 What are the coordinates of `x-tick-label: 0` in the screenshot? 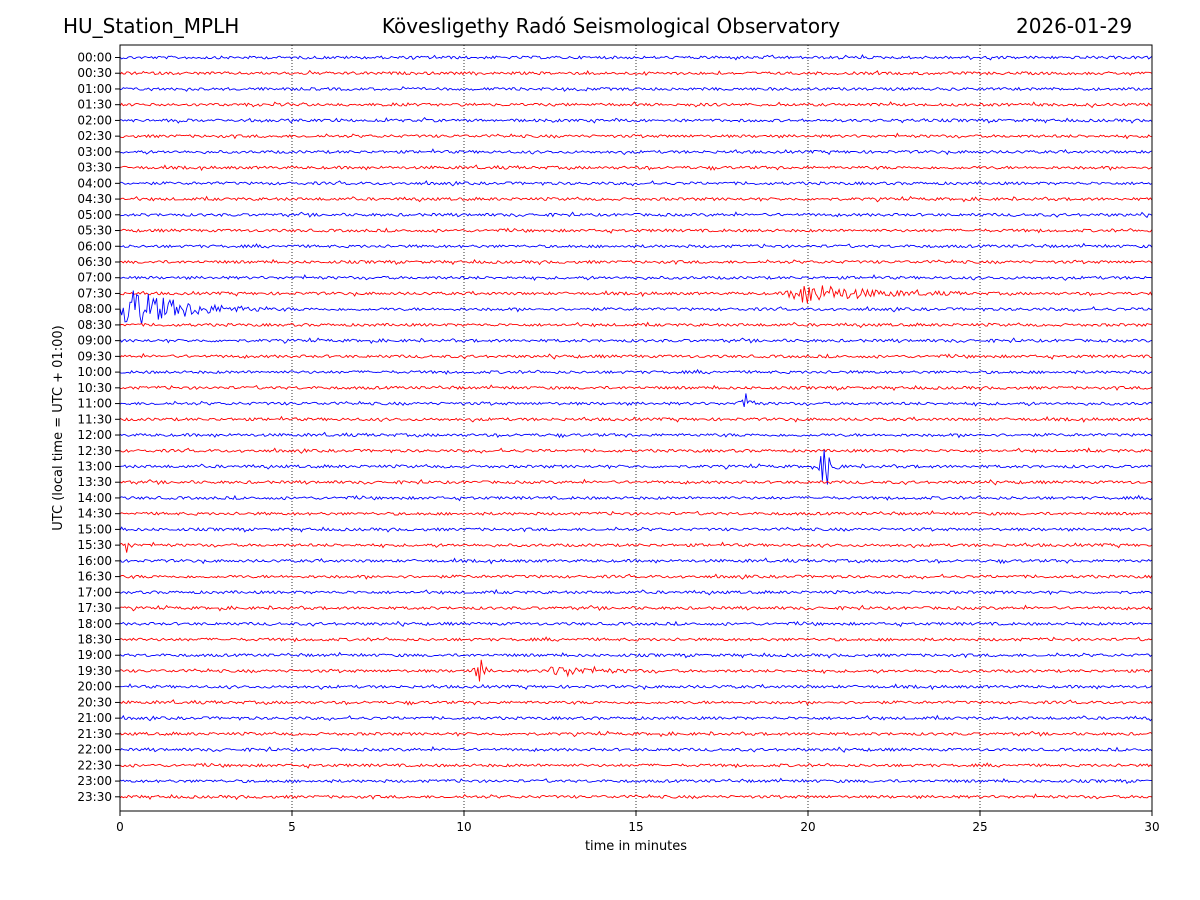 It's located at (120, 827).